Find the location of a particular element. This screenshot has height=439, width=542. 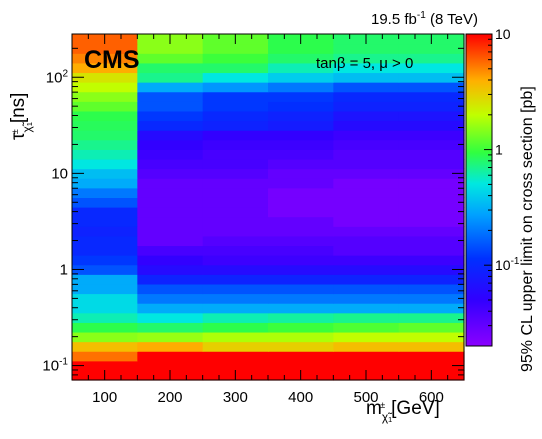

x-tick-label: 300 is located at coordinates (235, 397).